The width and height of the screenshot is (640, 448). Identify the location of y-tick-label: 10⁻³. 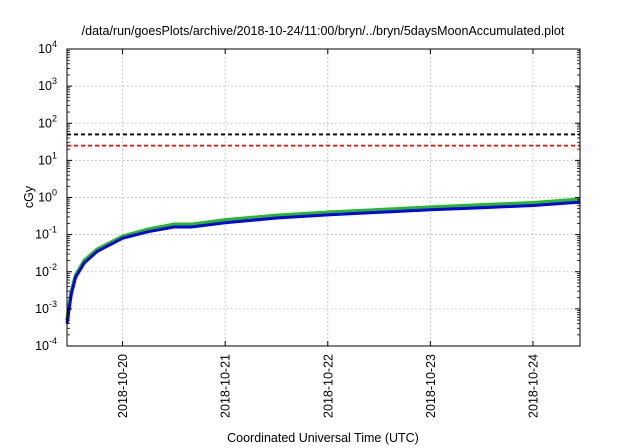
(46, 307).